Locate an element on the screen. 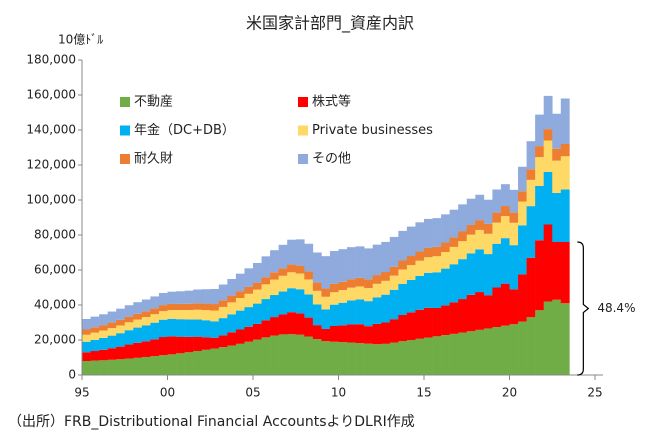  chart-title: 米国家計部門_資産内訳 is located at coordinates (330, 24).